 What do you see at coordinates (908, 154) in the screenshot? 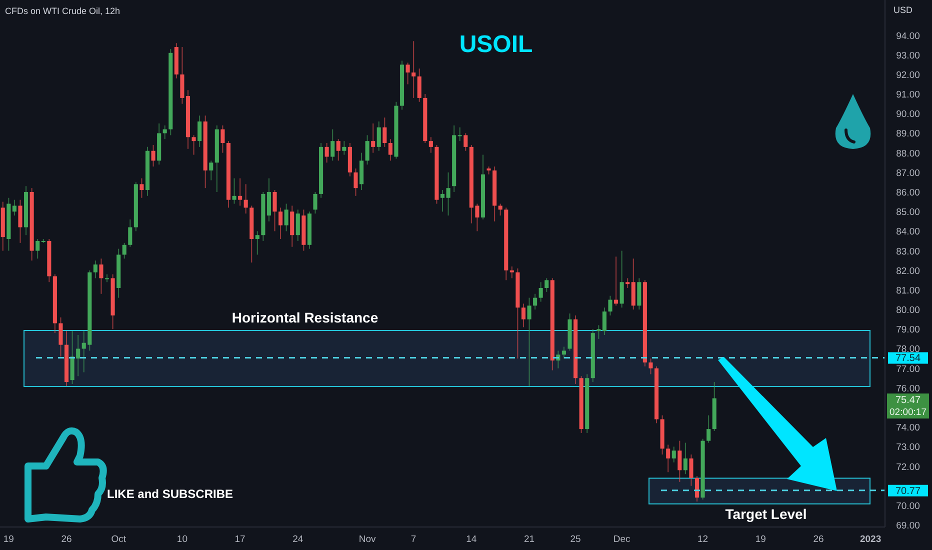
I see `y-tick-label: 88.00` at bounding box center [908, 154].